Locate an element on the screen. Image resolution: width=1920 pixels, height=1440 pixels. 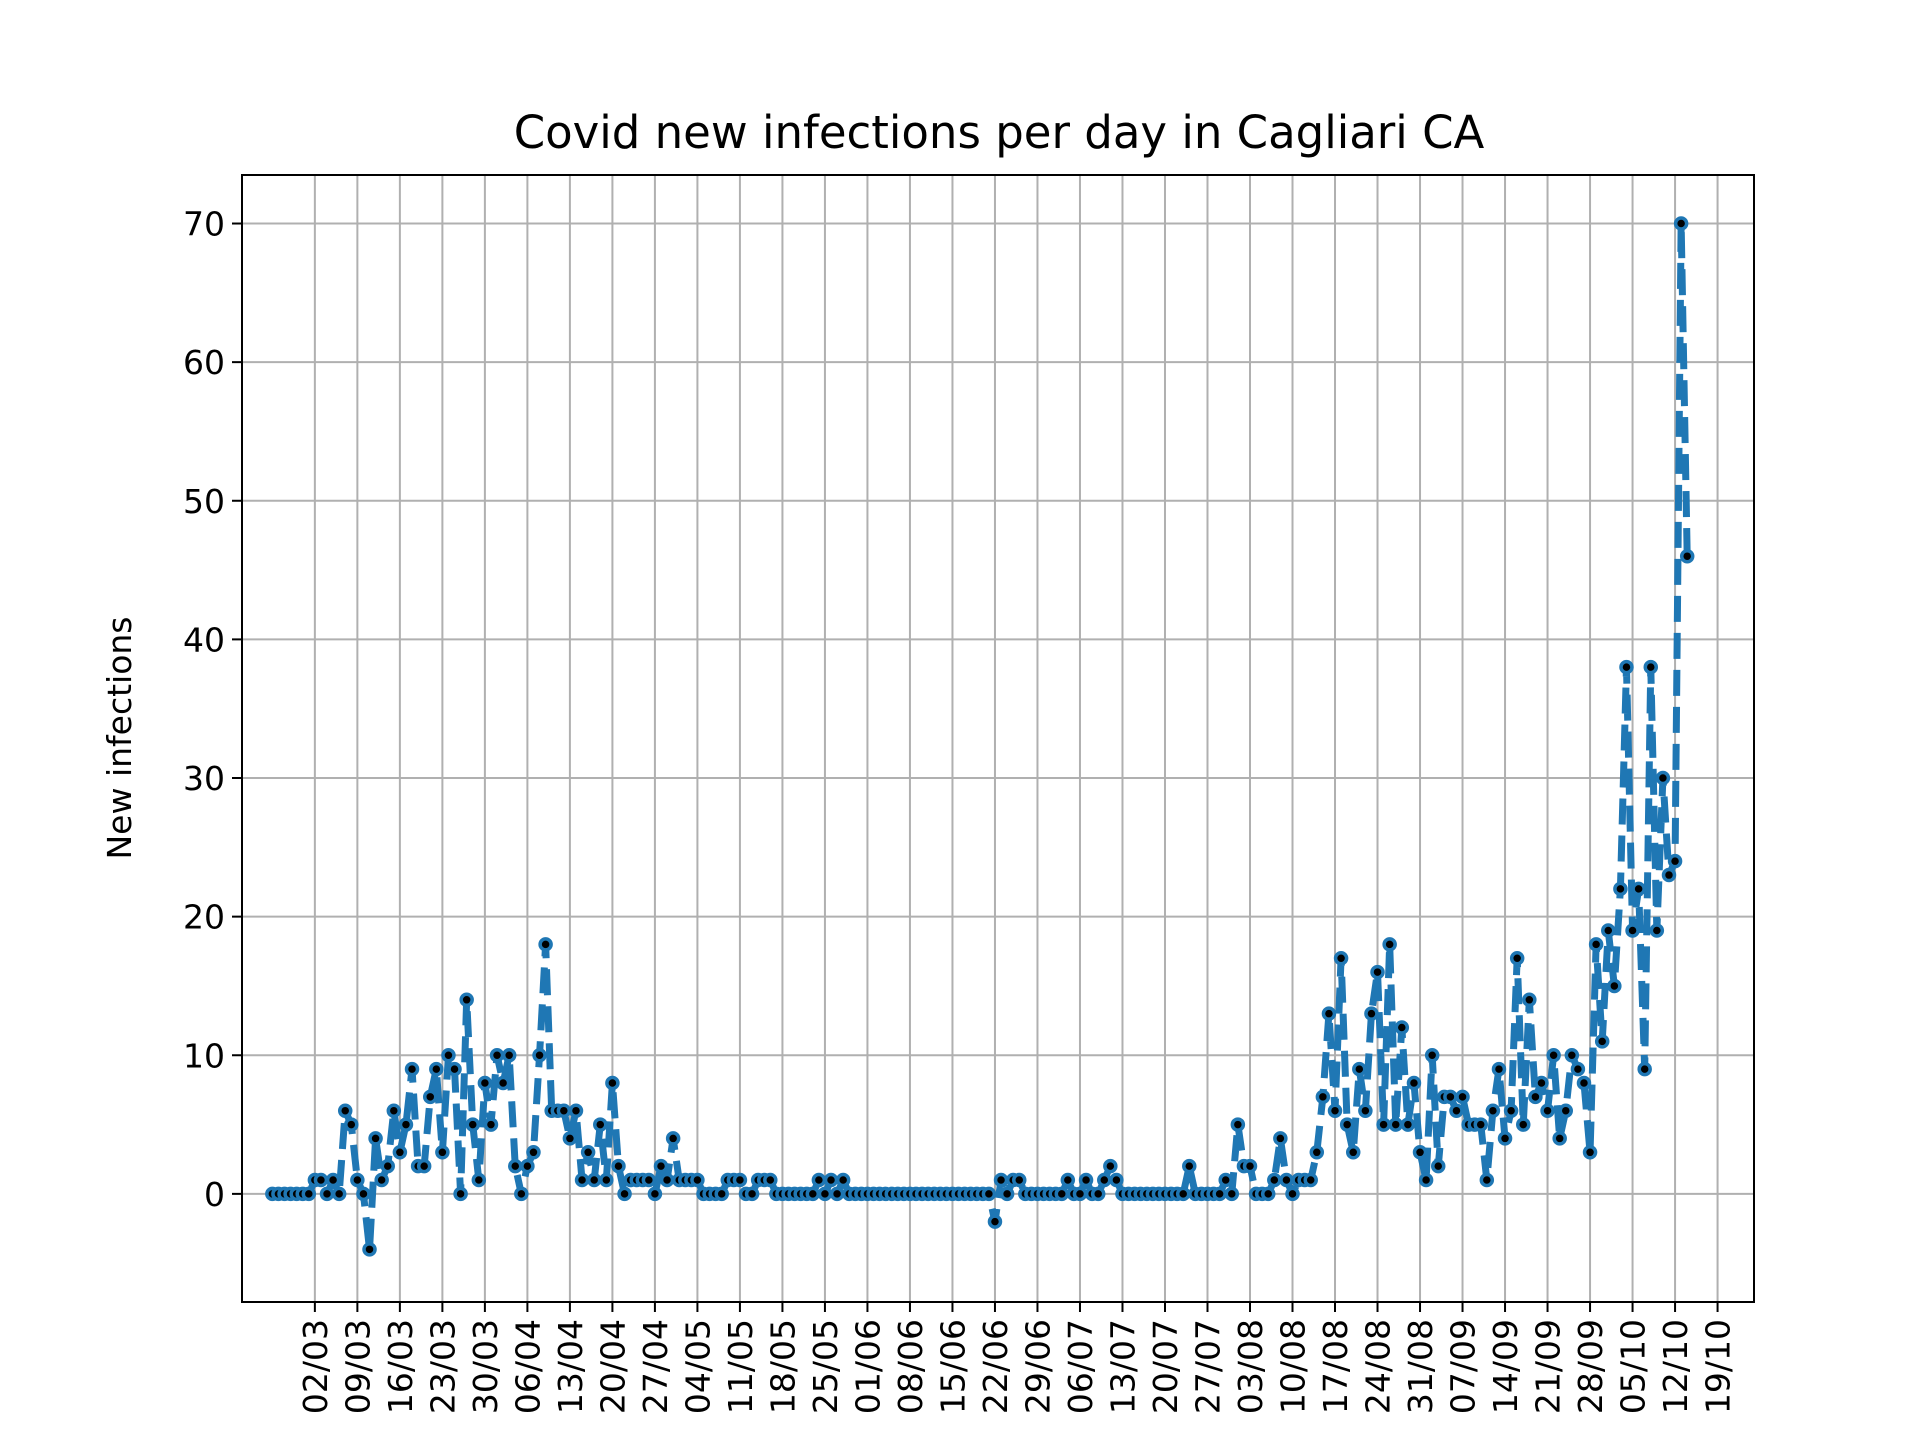
x-tick-label: 13/04 is located at coordinates (570, 1366).